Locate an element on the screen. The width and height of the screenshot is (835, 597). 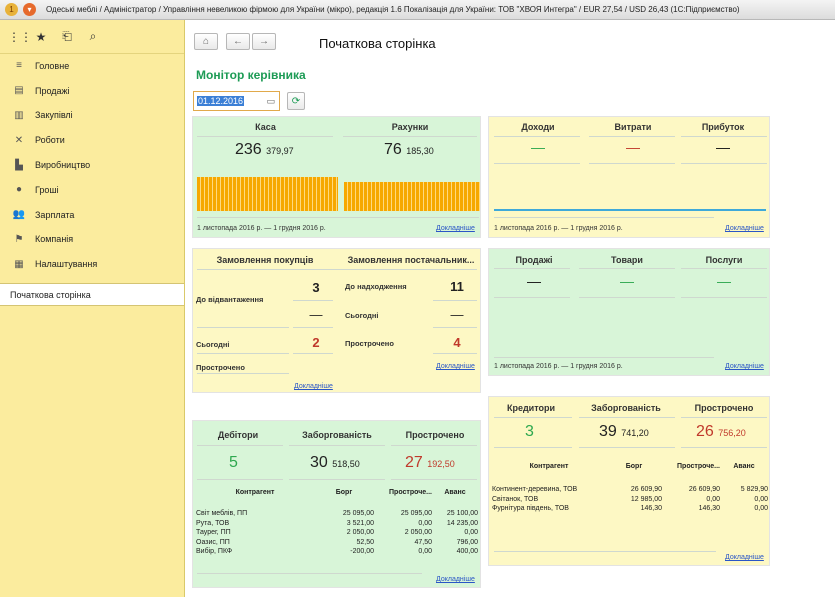
sidebar-item-vyrobnytstvo: ▙ Виробництво is located at coordinates (92, 165).